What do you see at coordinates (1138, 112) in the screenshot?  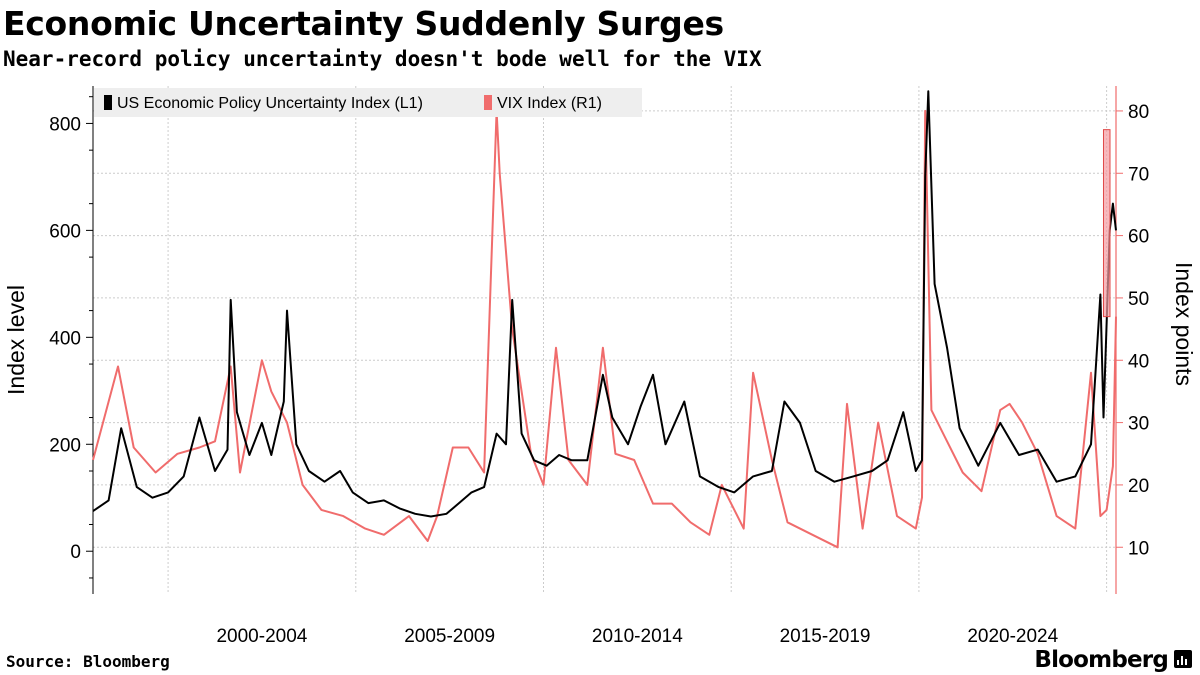 I see `right-tick-label: 80` at bounding box center [1138, 112].